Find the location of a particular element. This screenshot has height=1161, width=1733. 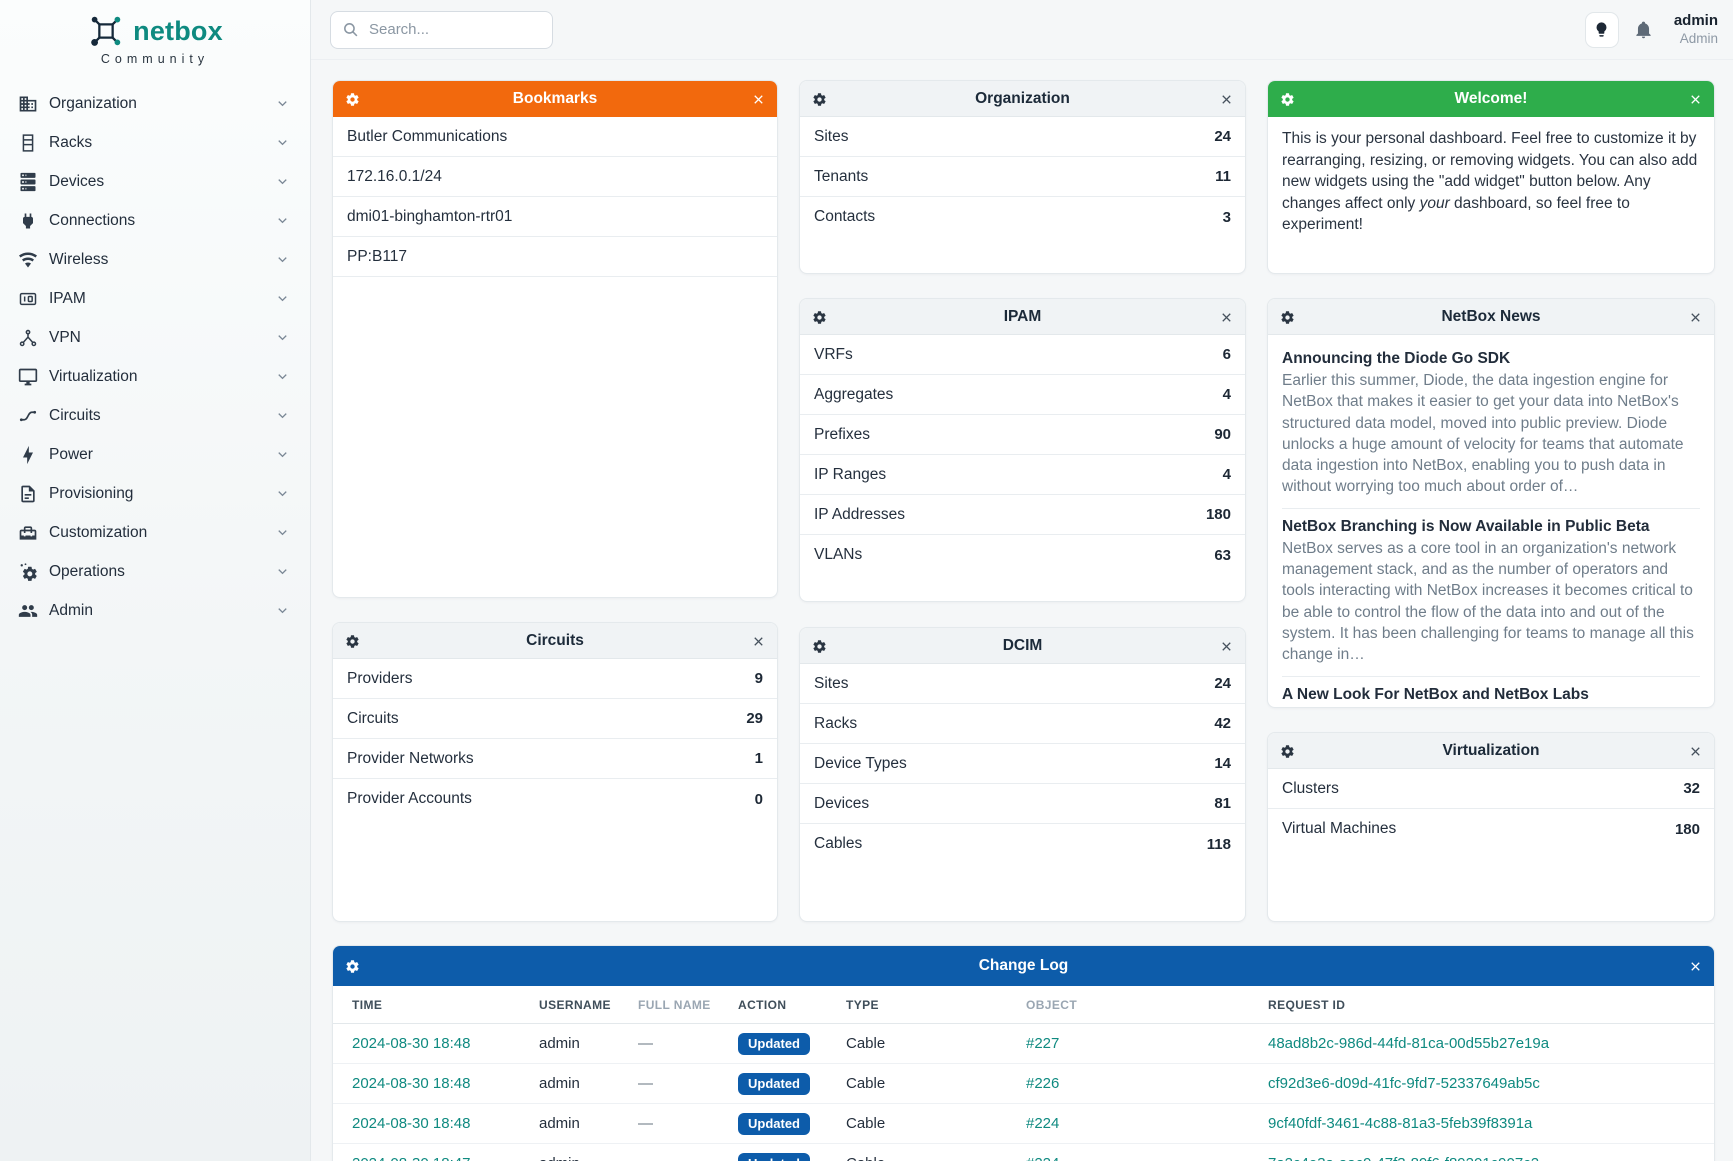

column-header: TIME is located at coordinates (367, 1004).